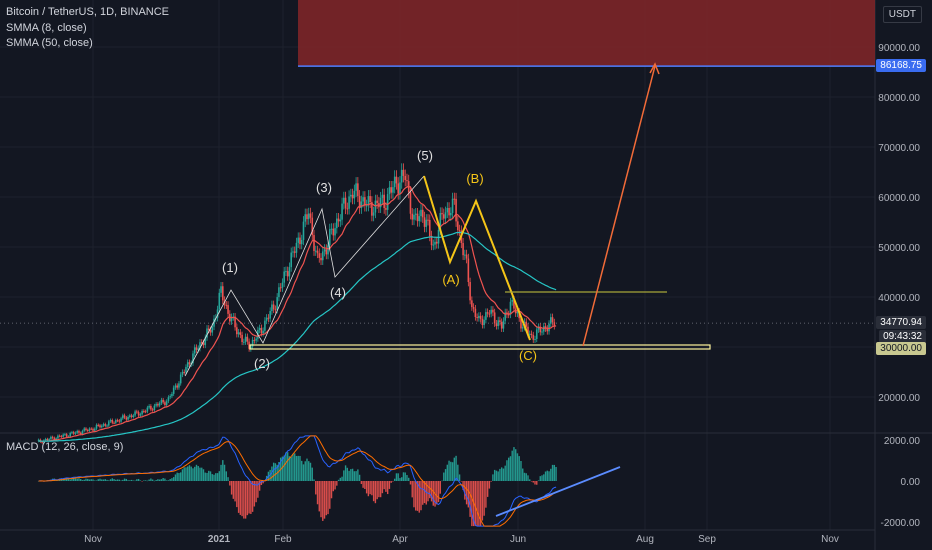  What do you see at coordinates (830, 539) in the screenshot?
I see `time-tick-label: Nov` at bounding box center [830, 539].